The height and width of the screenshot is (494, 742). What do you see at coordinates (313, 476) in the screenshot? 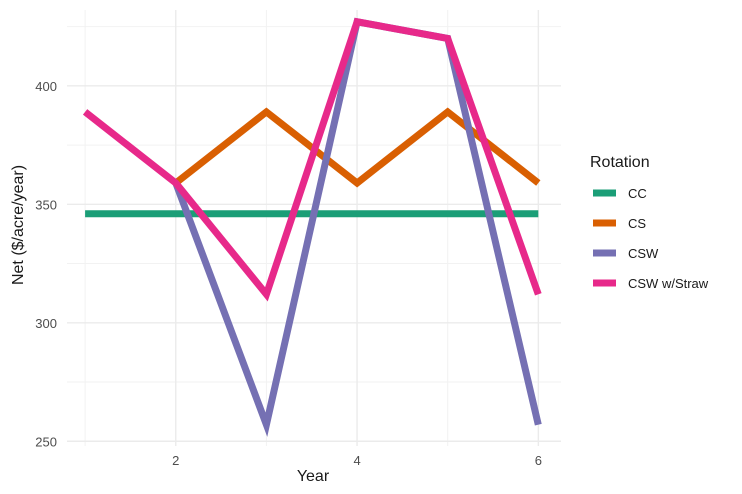
I see `x-axis-title: Year` at bounding box center [313, 476].